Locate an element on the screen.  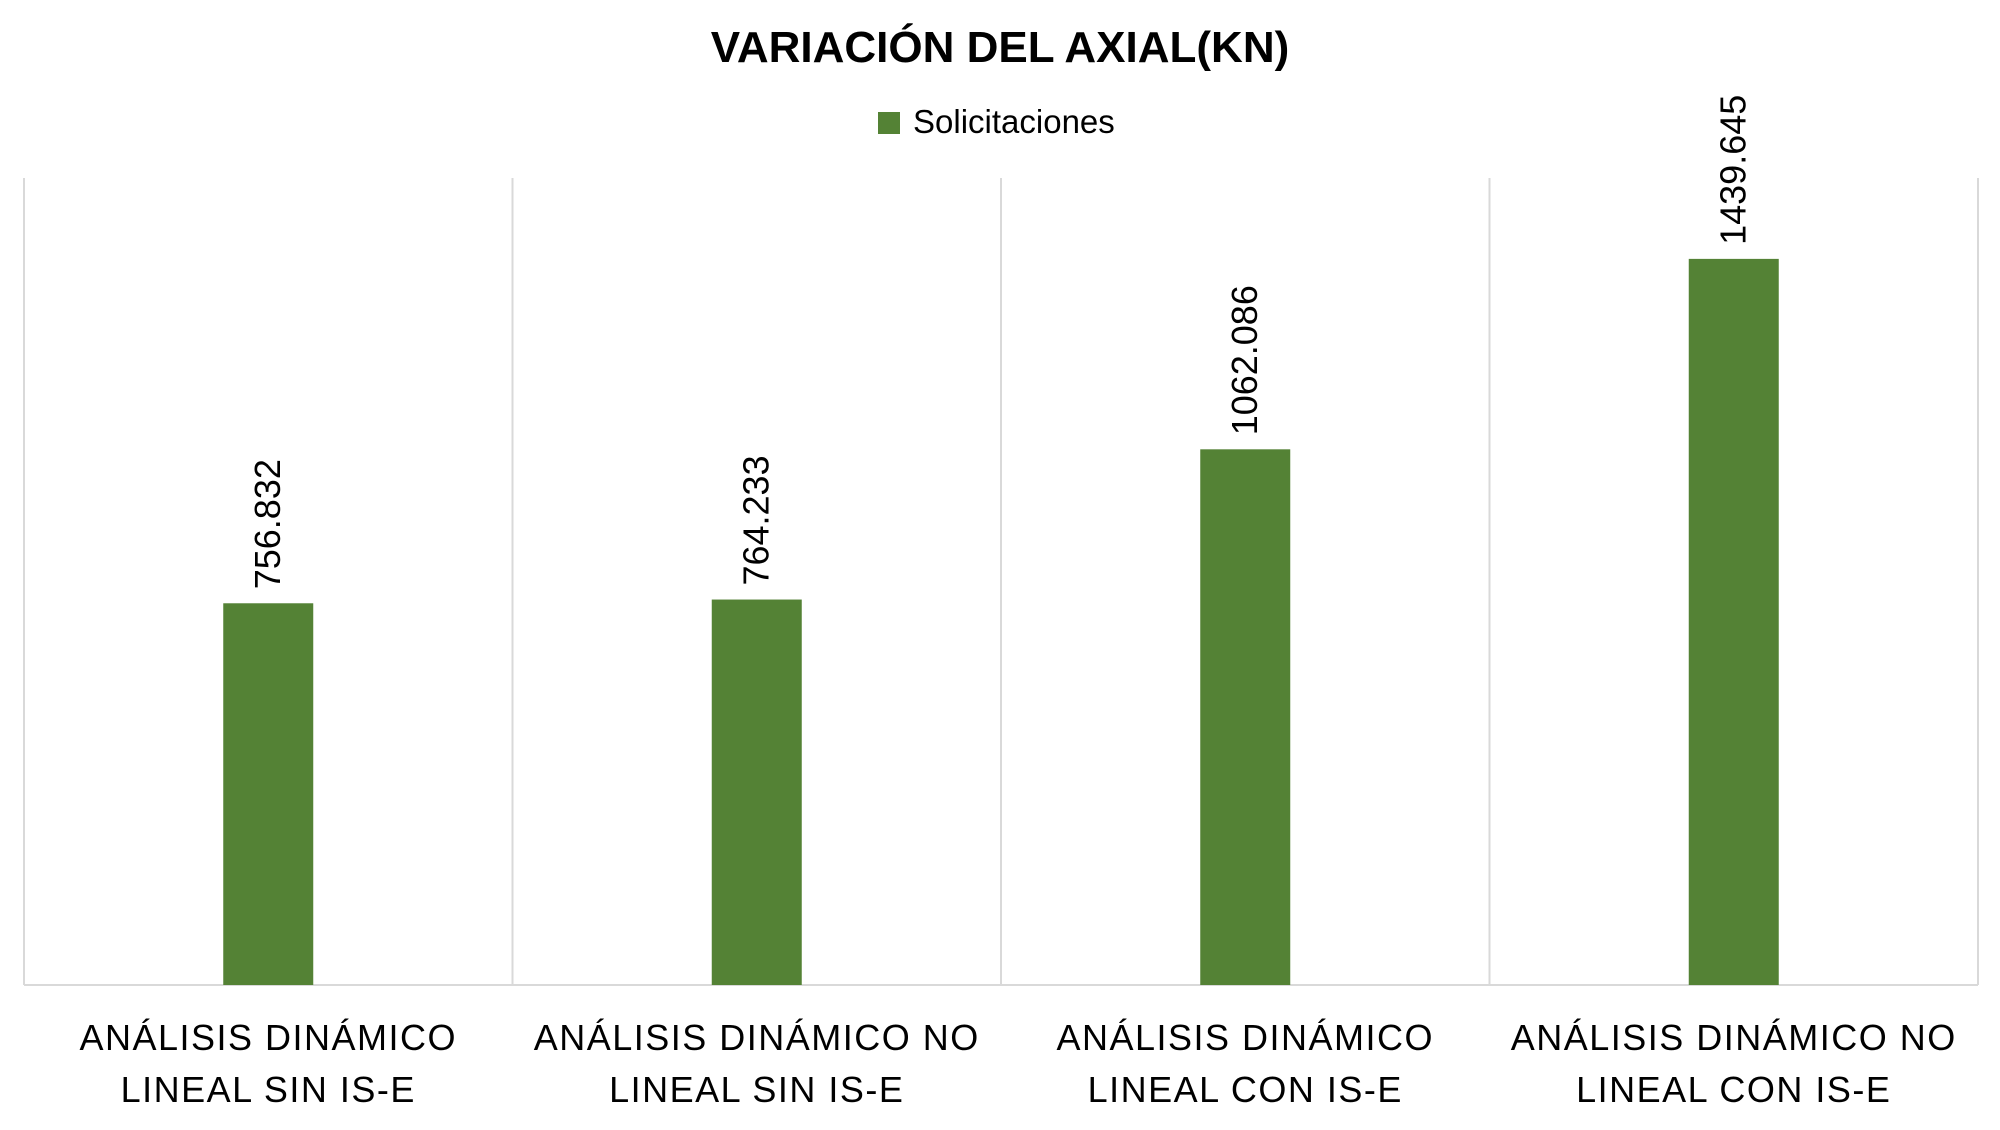
legend: Solicitaciones is located at coordinates (996, 121).